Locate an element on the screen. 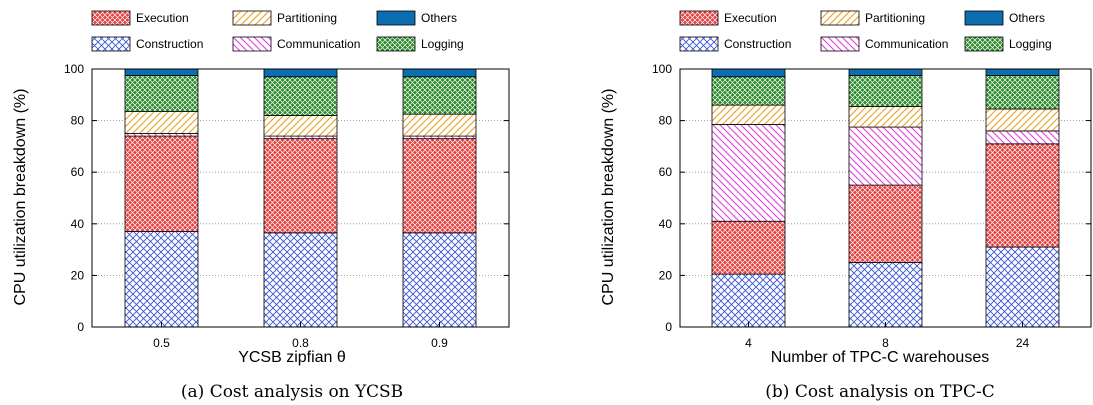 This screenshot has height=405, width=1093. caption: (b) Cost analysis on TPC-C is located at coordinates (879, 392).